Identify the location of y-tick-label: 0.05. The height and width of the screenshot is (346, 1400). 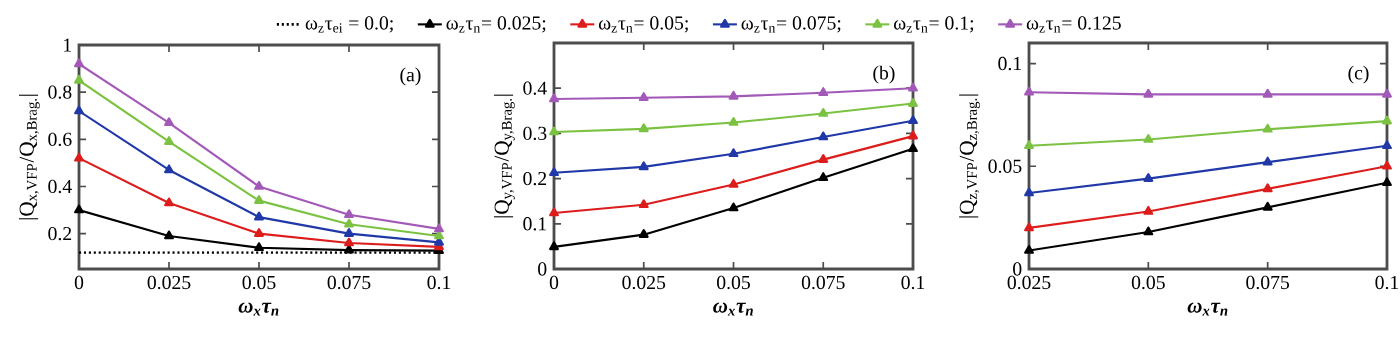
(1005, 166).